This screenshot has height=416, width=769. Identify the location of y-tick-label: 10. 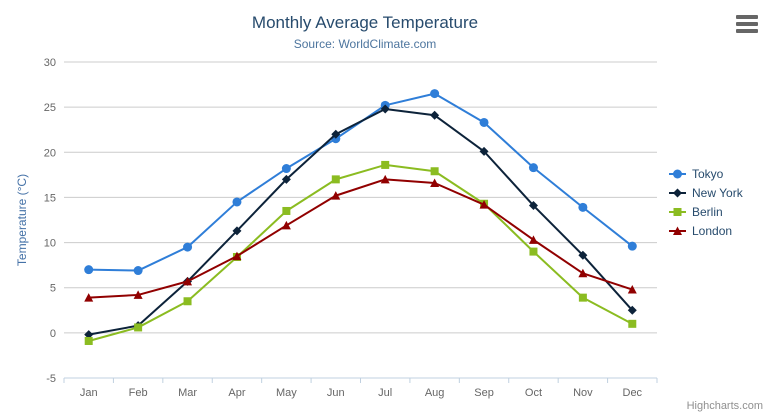
(50, 244).